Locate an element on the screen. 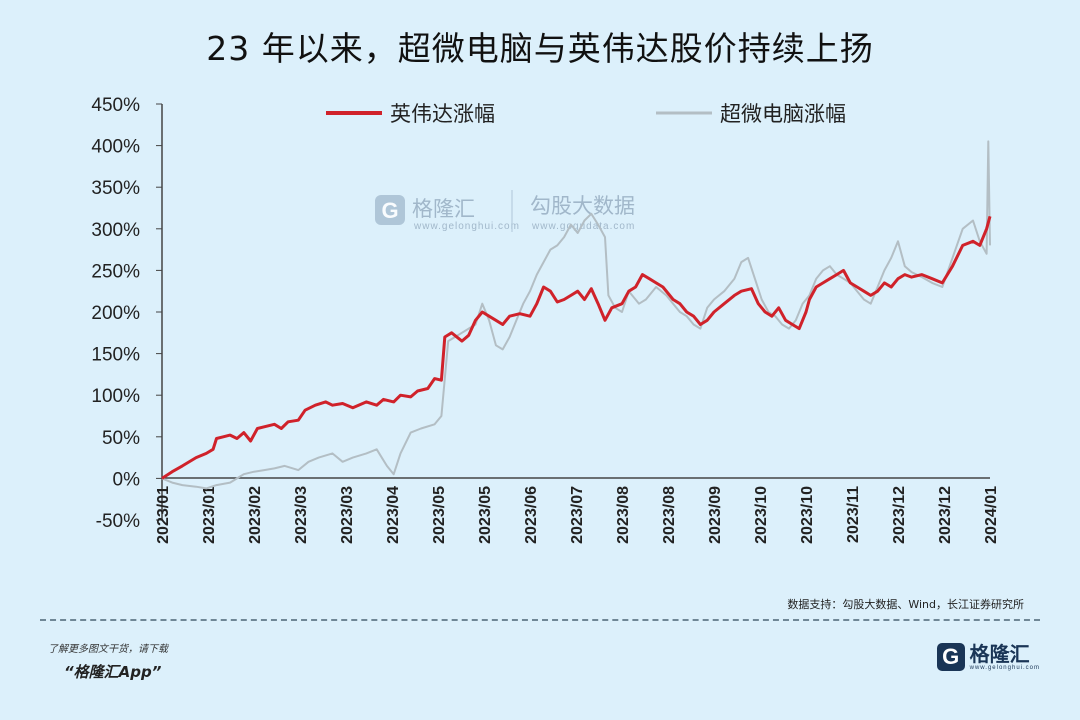 Image resolution: width=1080 pixels, height=720 pixels. footer-divider is located at coordinates (540, 620).